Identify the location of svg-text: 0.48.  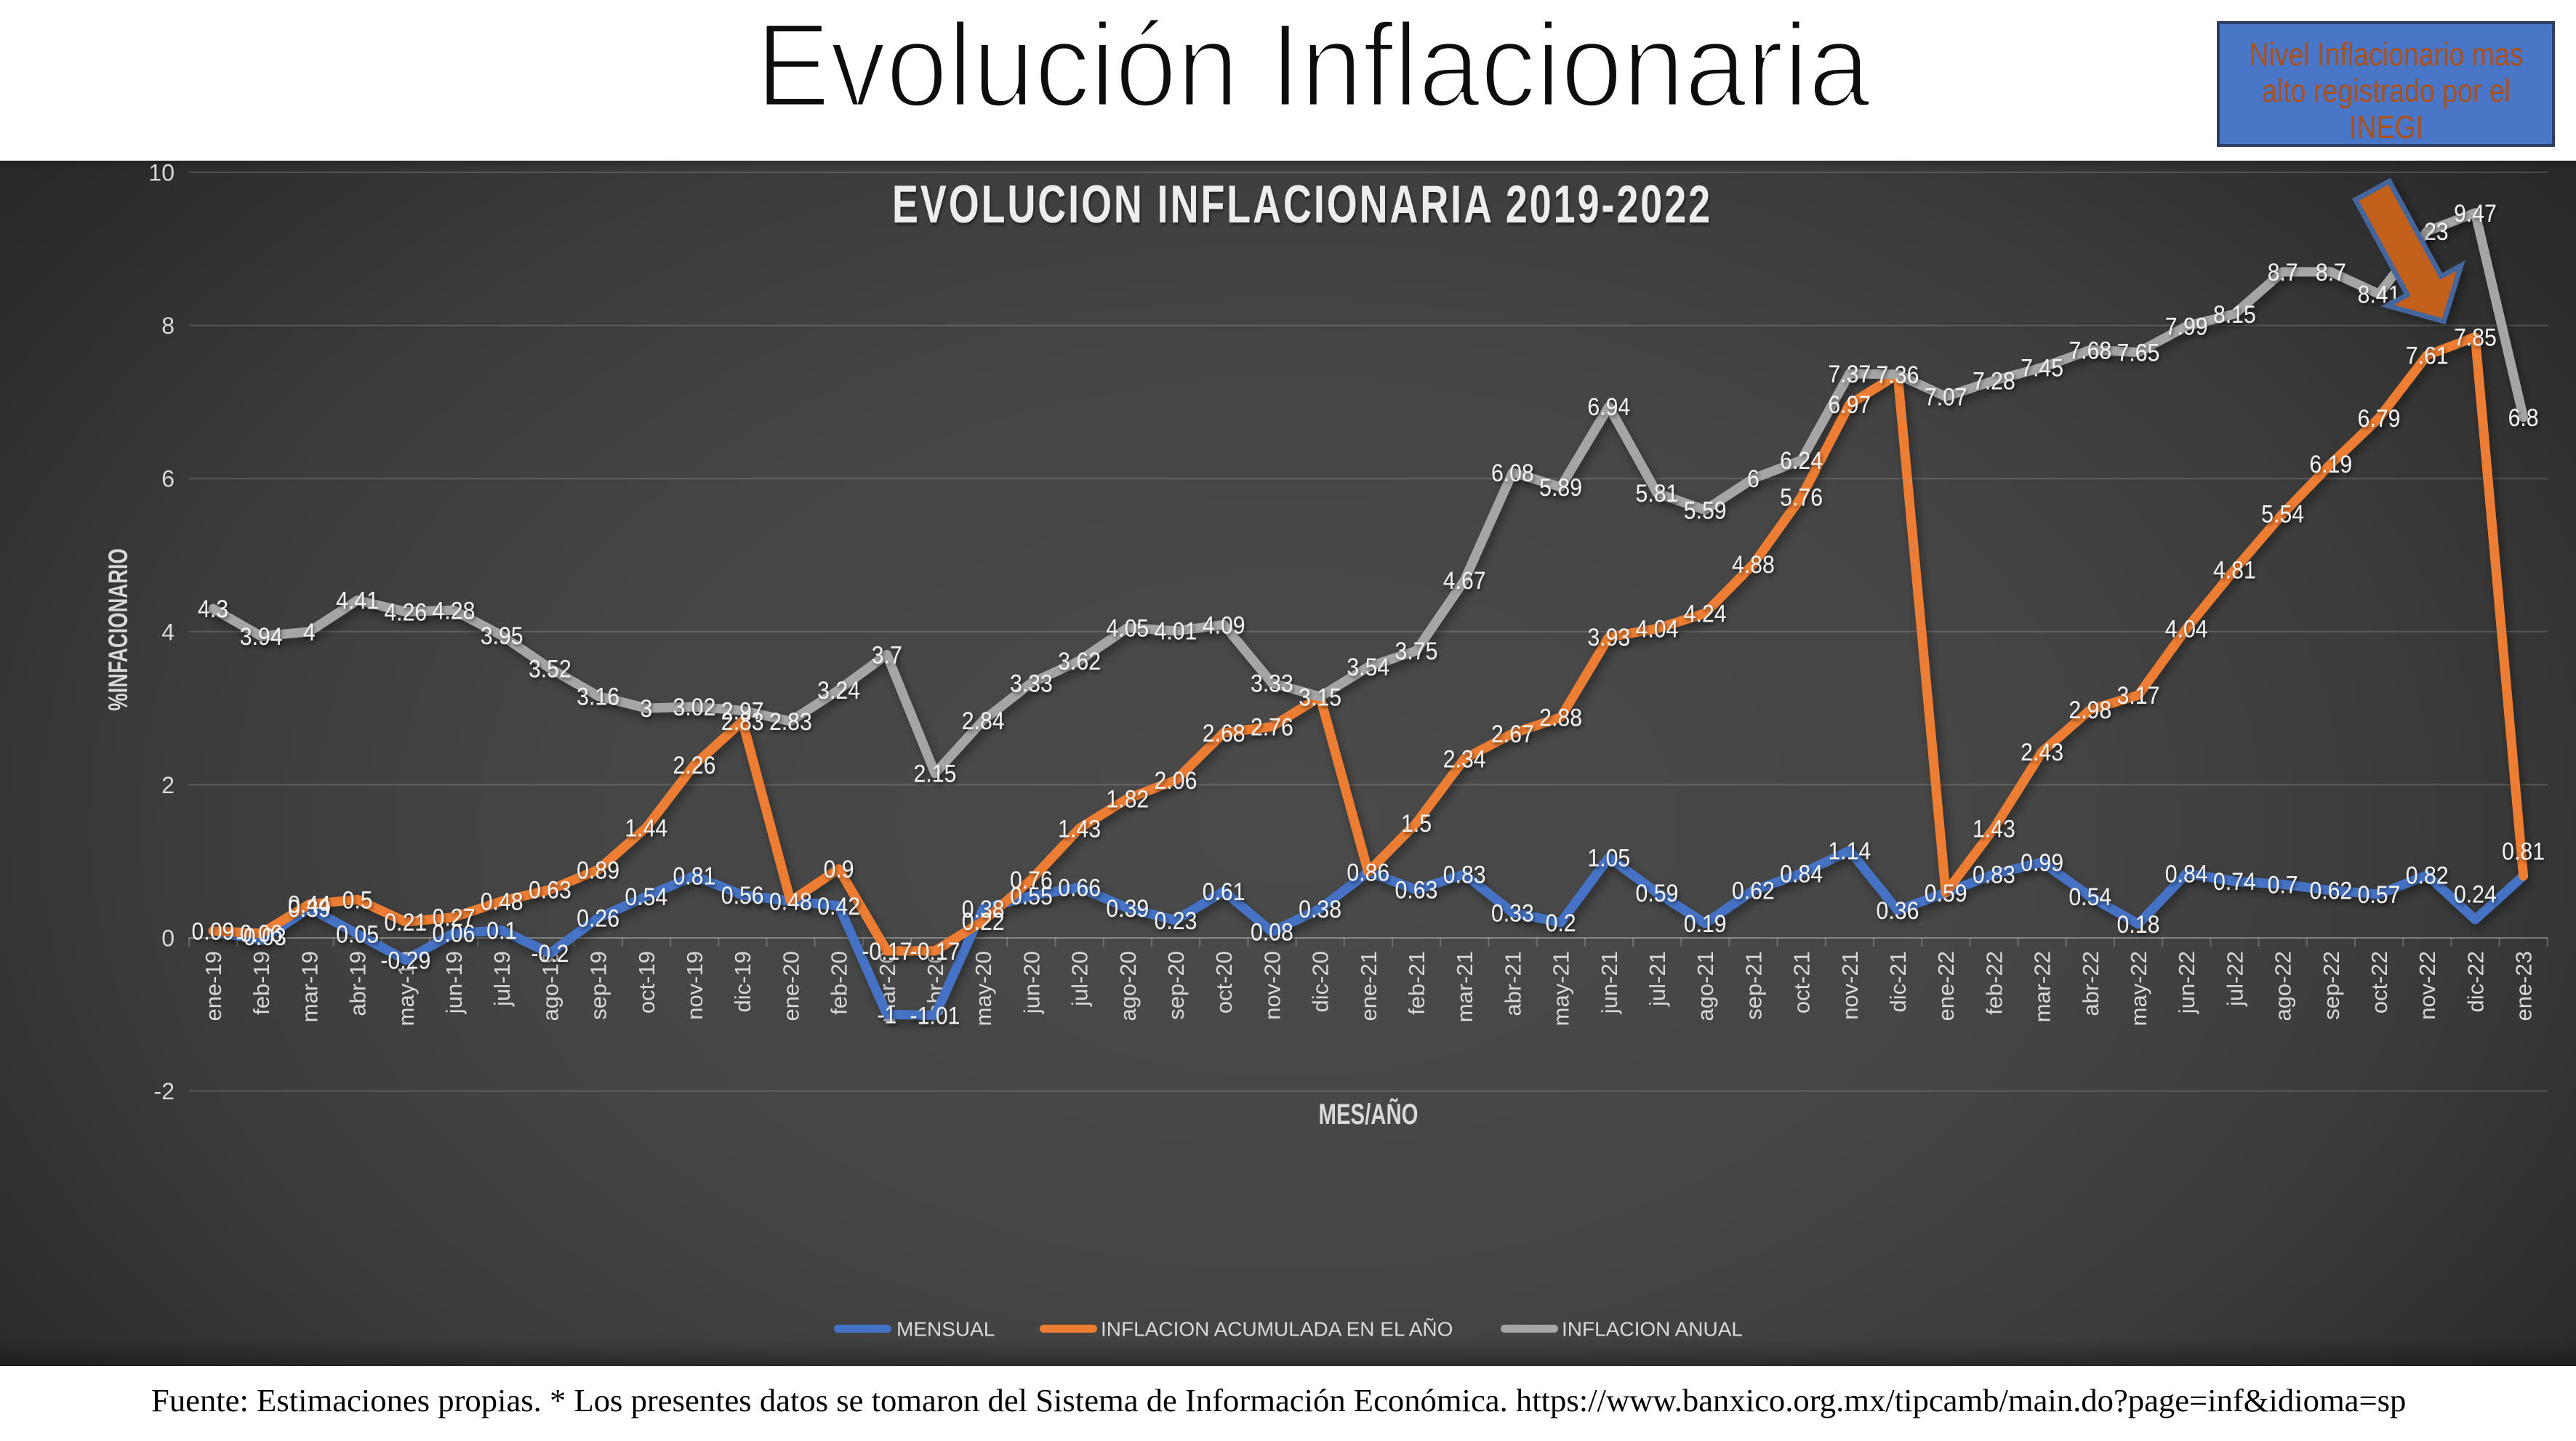
(502, 902).